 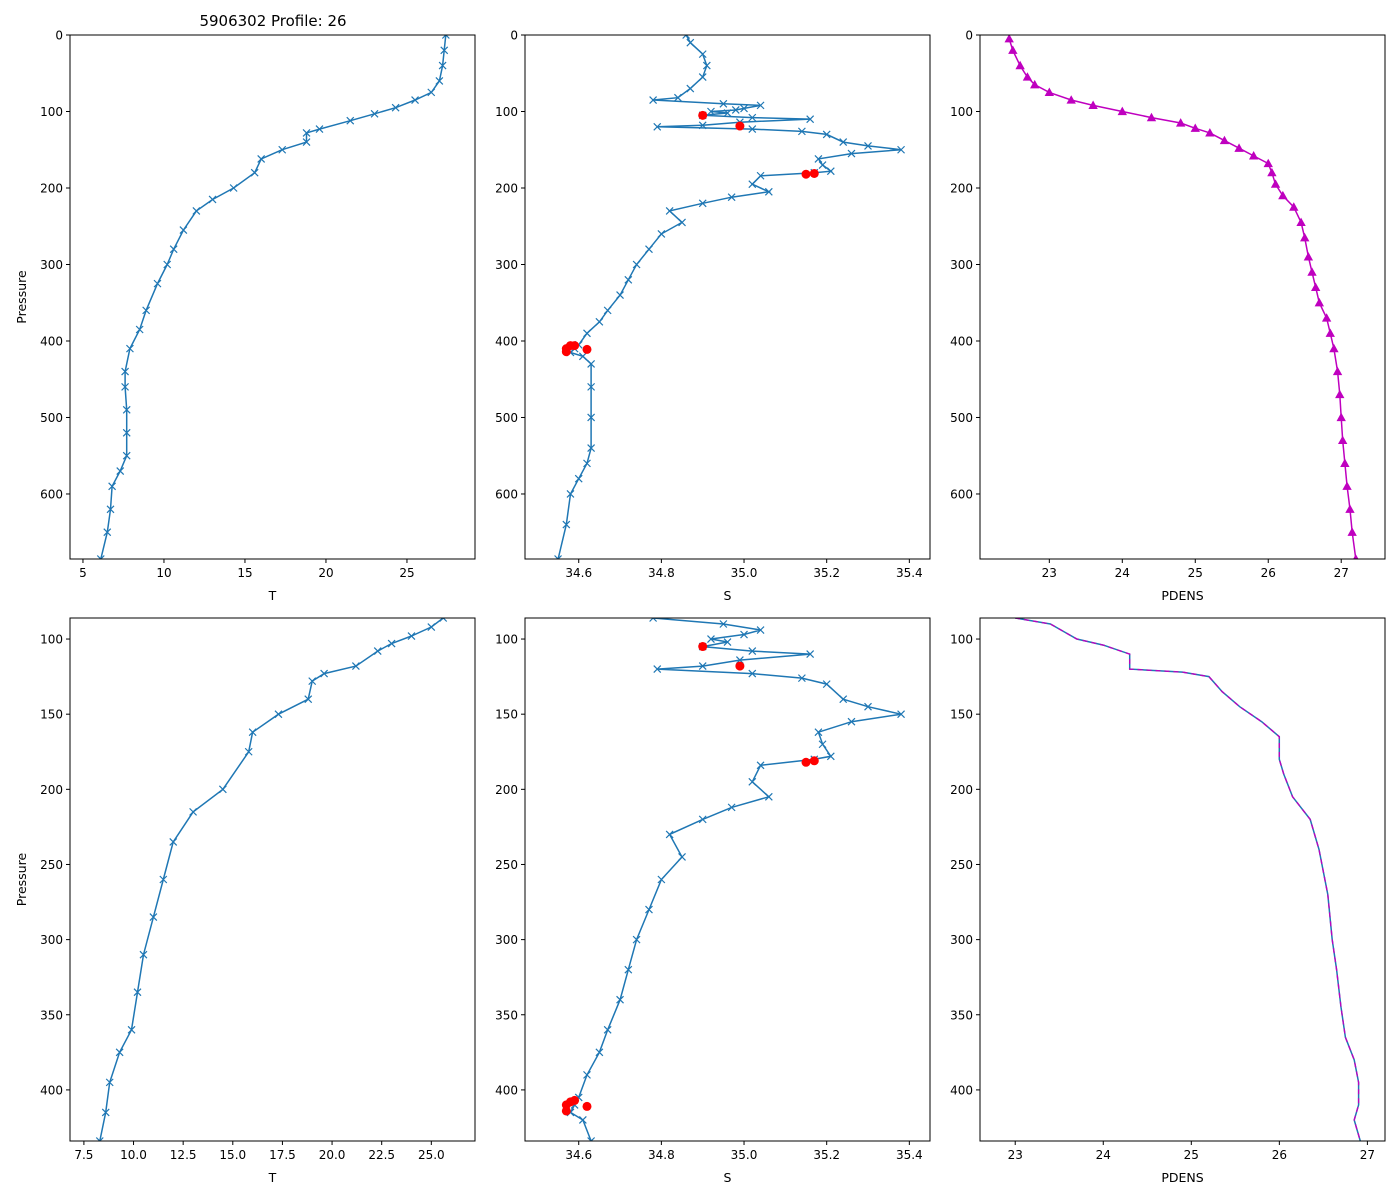 I want to click on y-tick-label: 150, so click(x=506, y=715).